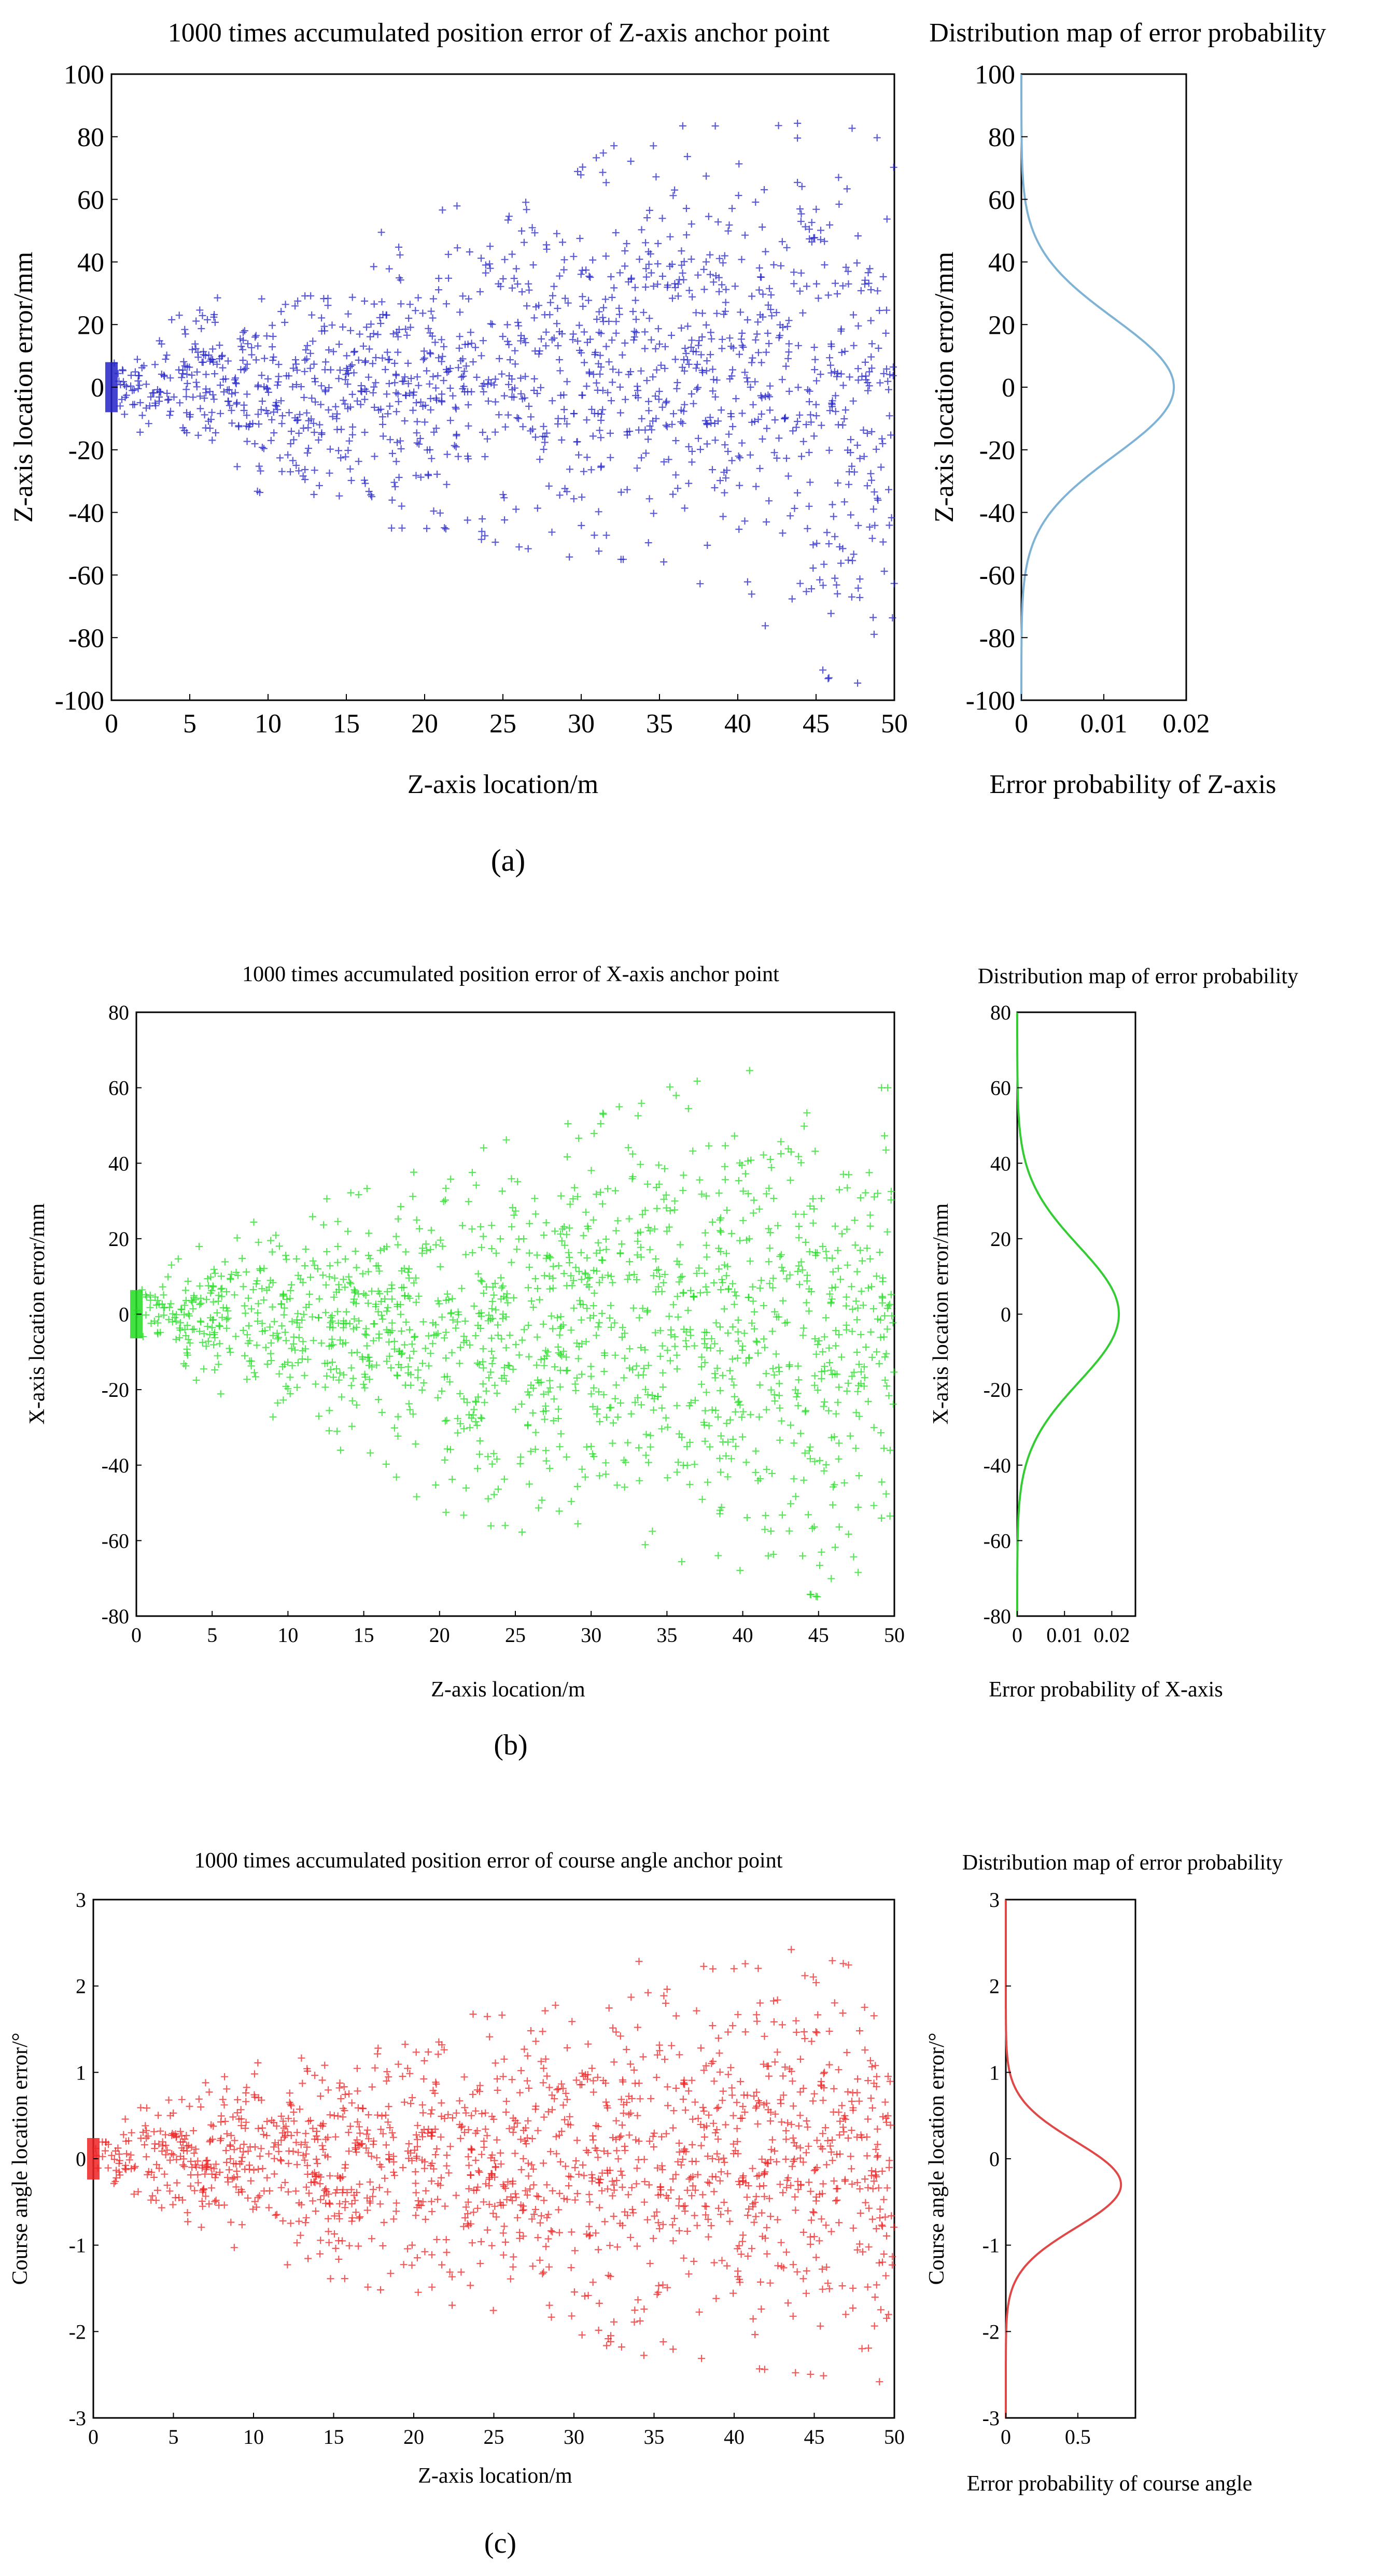 The image size is (1390, 2576). Describe the element at coordinates (1111, 1635) in the screenshot. I see `dist-x-tick-label: 0.02` at that location.